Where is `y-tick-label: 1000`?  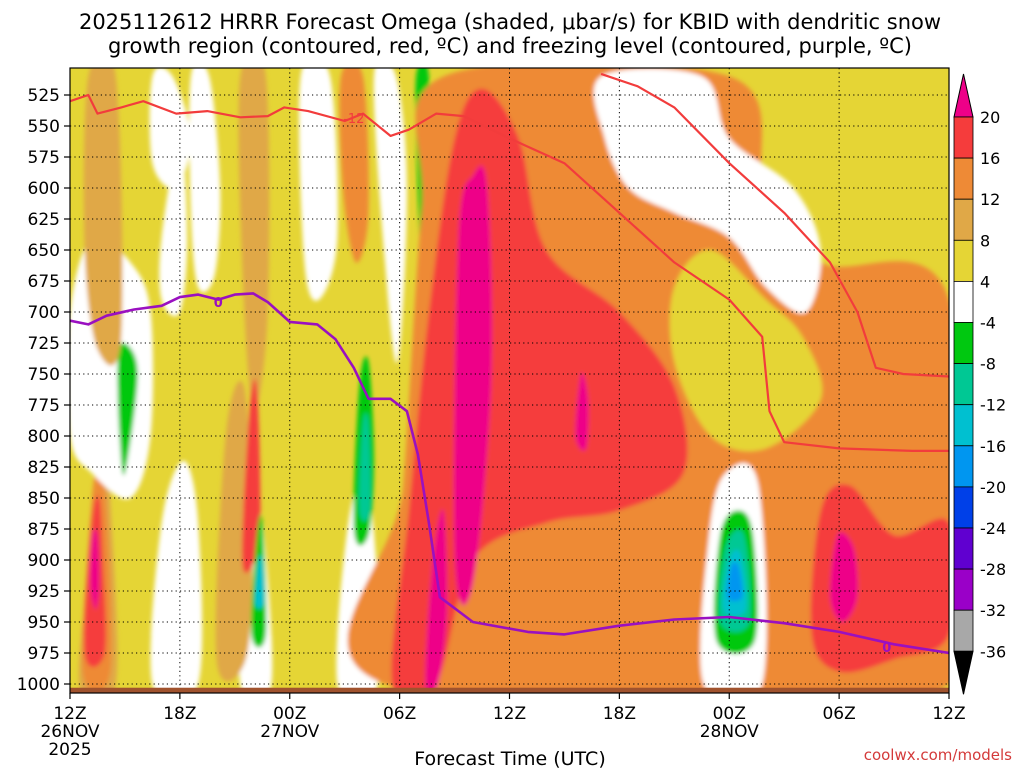 y-tick-label: 1000 is located at coordinates (38, 685).